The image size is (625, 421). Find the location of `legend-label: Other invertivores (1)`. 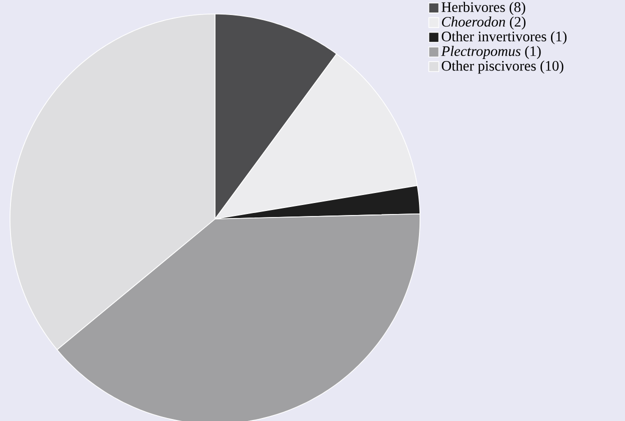

legend-label: Other invertivores (1) is located at coordinates (504, 37).